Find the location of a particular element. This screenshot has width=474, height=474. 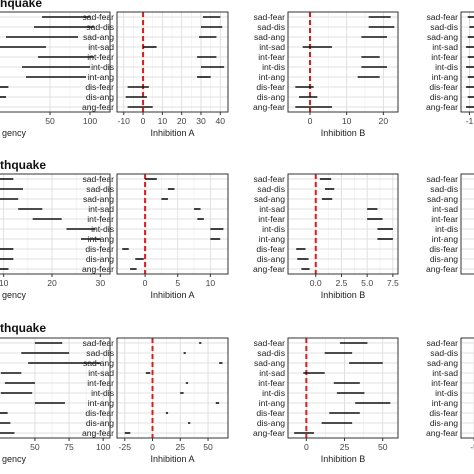

panel-frame-r2c3 is located at coordinates (343, 224).